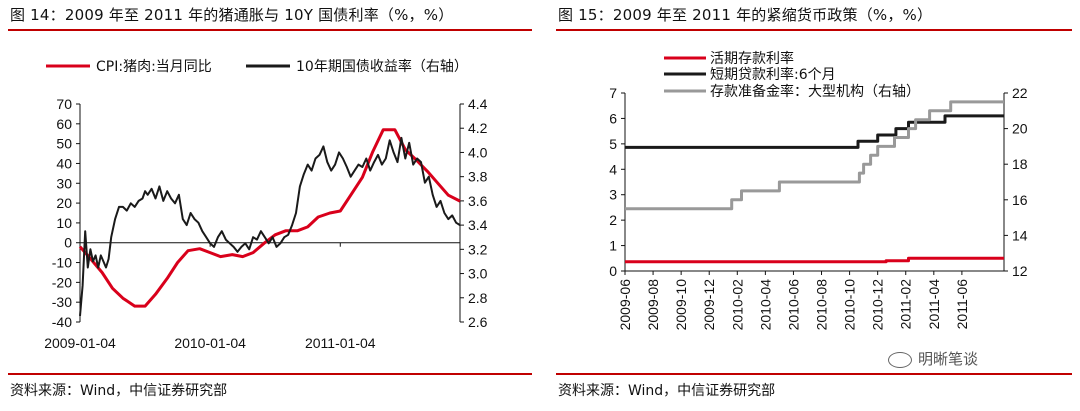  Describe the element at coordinates (478, 152) in the screenshot. I see `y2-tick-label: 4.0` at that location.